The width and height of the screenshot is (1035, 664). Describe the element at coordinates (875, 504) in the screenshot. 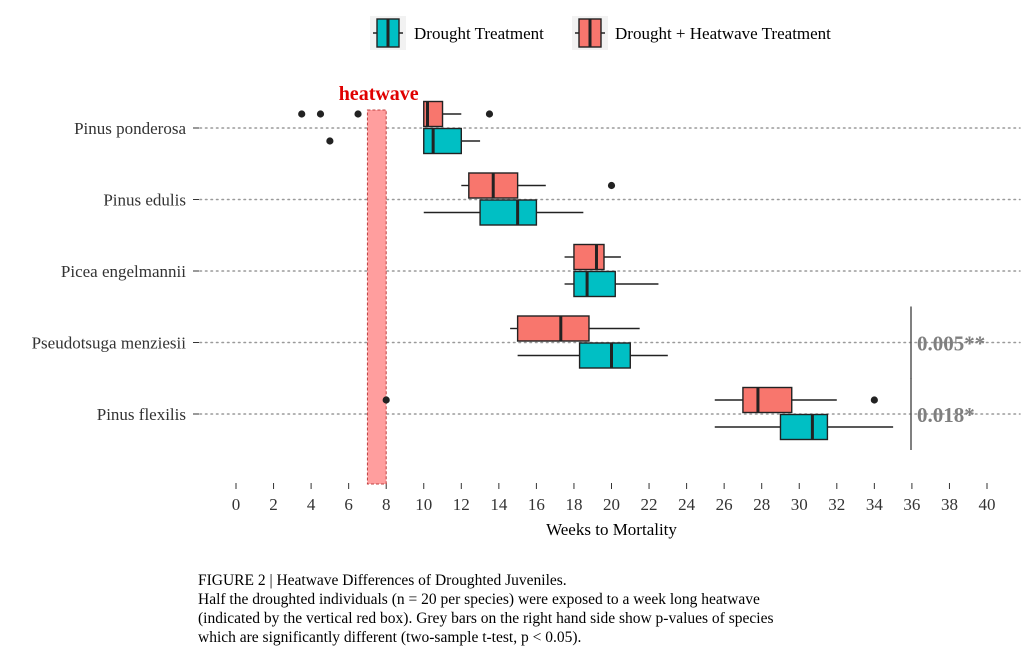

I see `x-tick-label: 34` at that location.